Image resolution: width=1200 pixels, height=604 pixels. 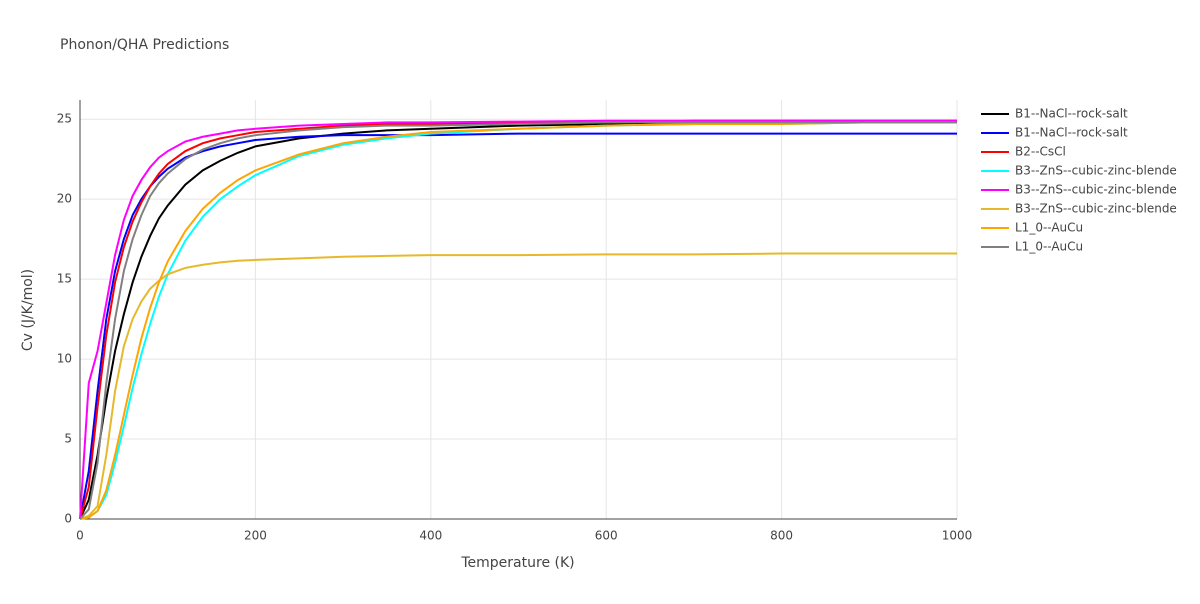 I want to click on y-tick-label: 5, so click(x=68, y=439).